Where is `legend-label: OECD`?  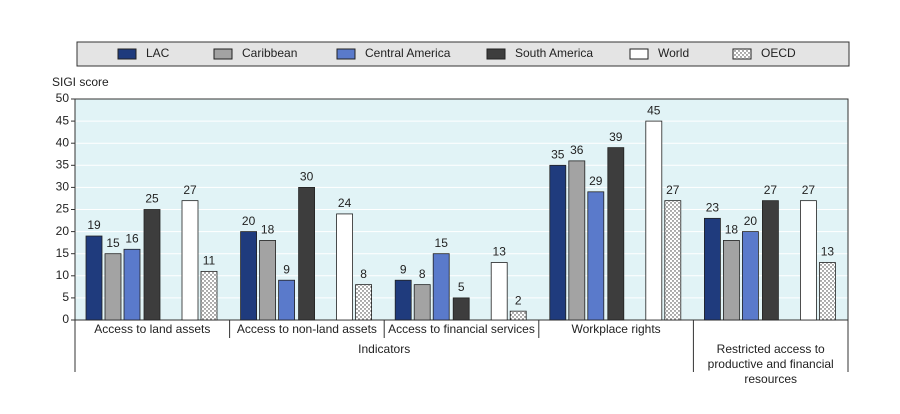
legend-label: OECD is located at coordinates (778, 53).